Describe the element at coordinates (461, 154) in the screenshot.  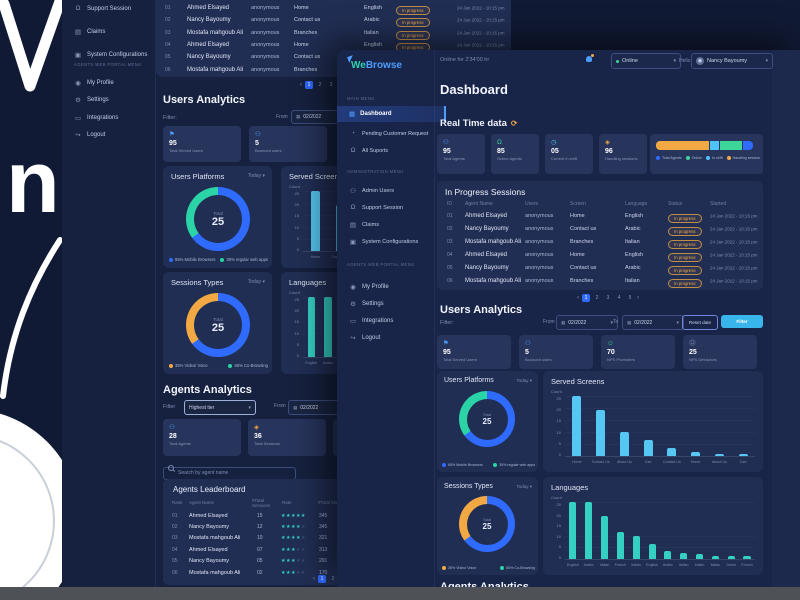
I see `stat-card: ⚇ 95 Total Agents` at that location.